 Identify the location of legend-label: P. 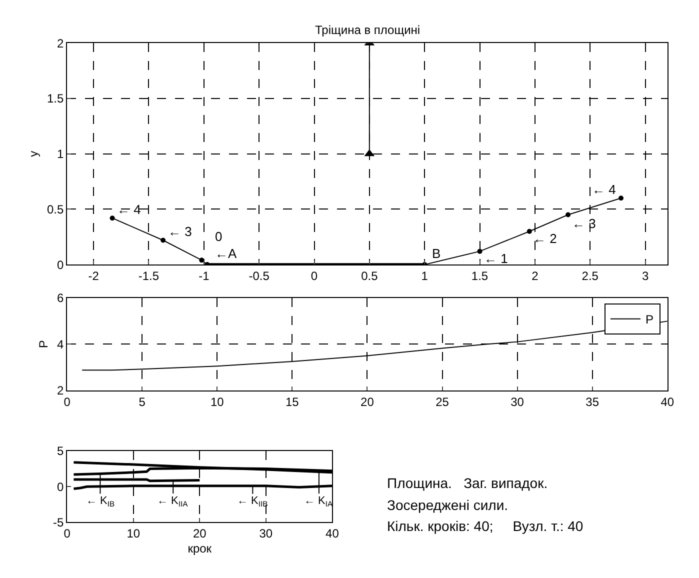
(649, 319).